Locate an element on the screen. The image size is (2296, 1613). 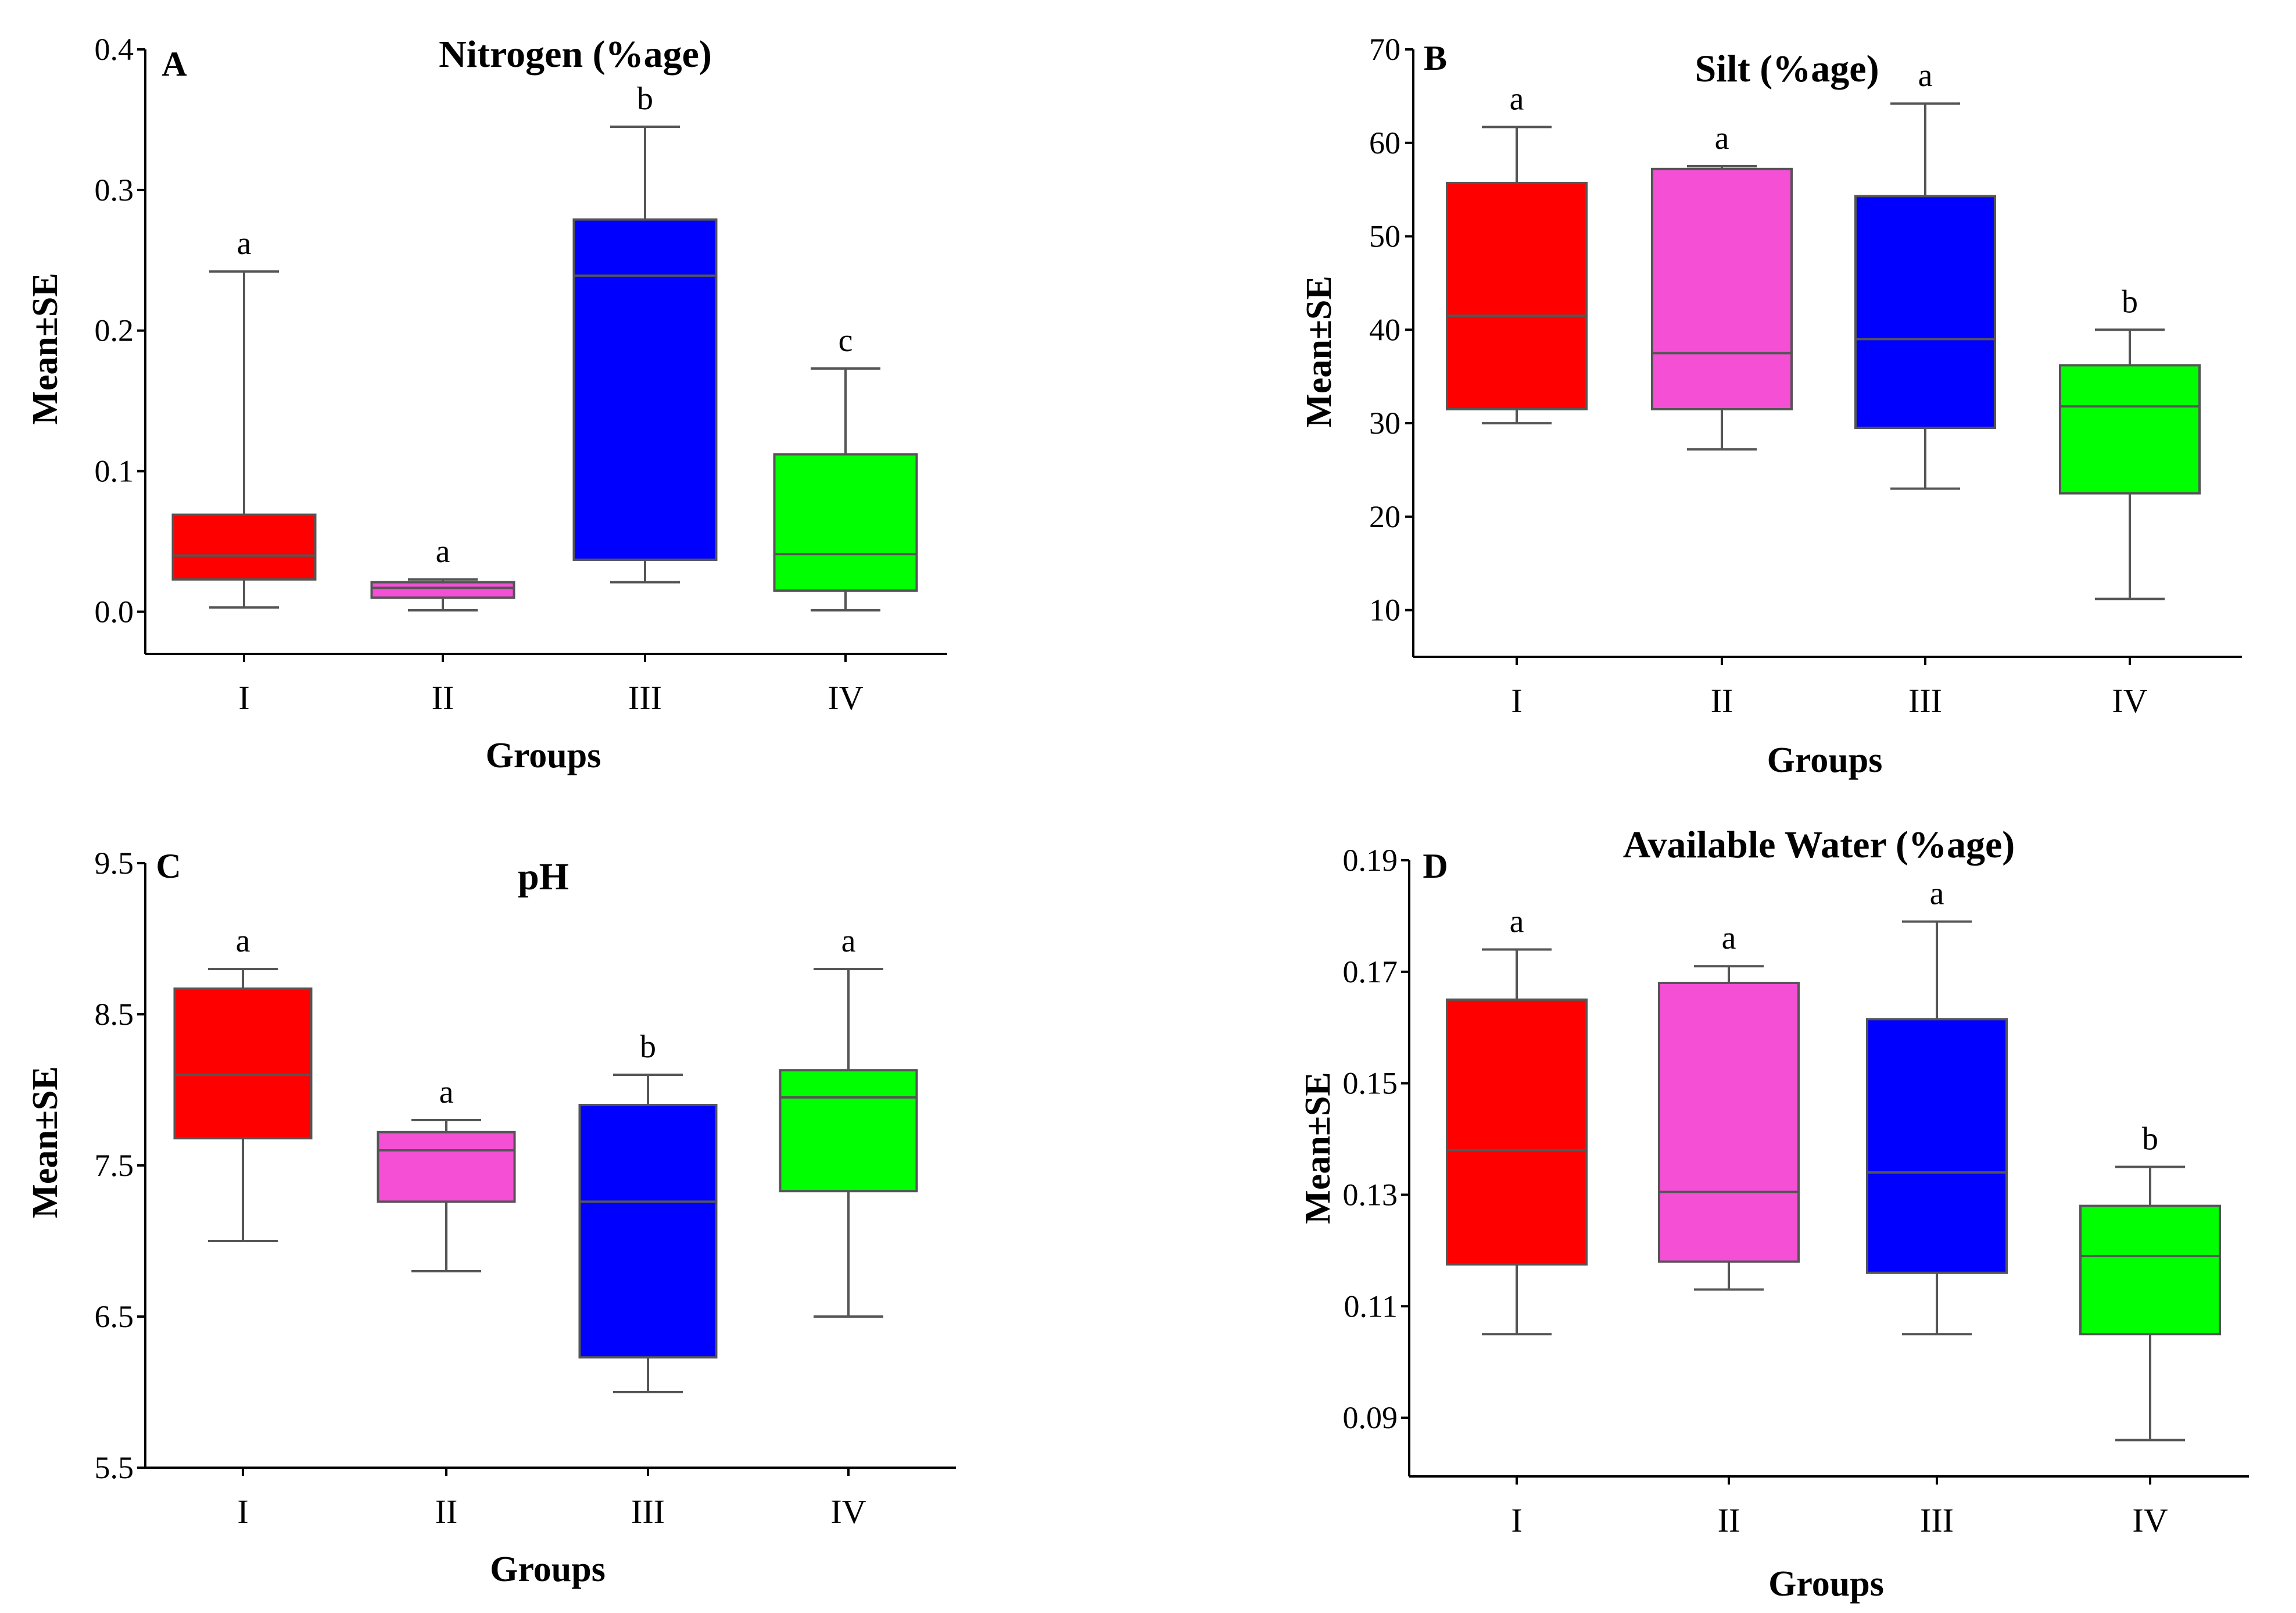
panel-c-y-tick-label: 8.5 is located at coordinates (114, 1014).